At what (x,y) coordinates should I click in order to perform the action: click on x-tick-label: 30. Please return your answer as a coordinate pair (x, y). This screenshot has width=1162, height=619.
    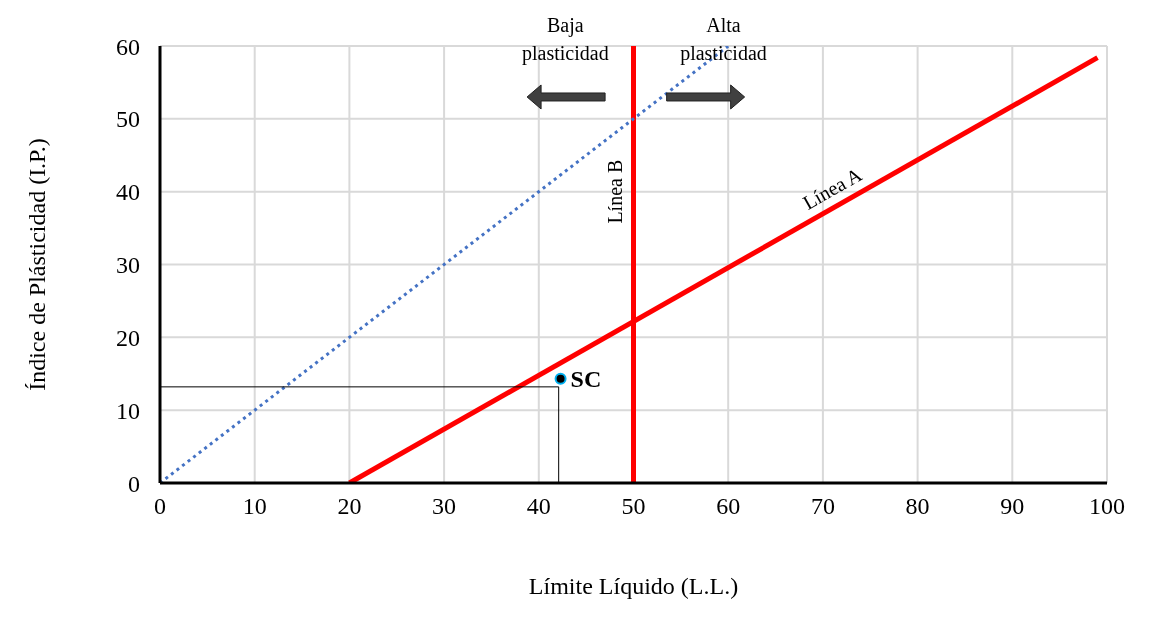
    Looking at the image, I should click on (444, 506).